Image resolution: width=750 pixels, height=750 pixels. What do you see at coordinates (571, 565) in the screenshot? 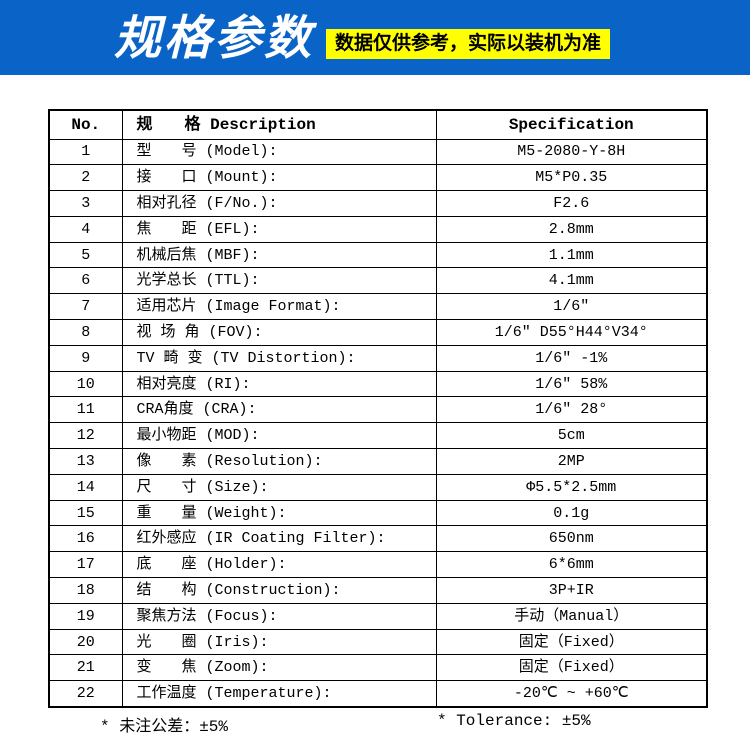
I see `row-specification: 6*6mm` at bounding box center [571, 565].